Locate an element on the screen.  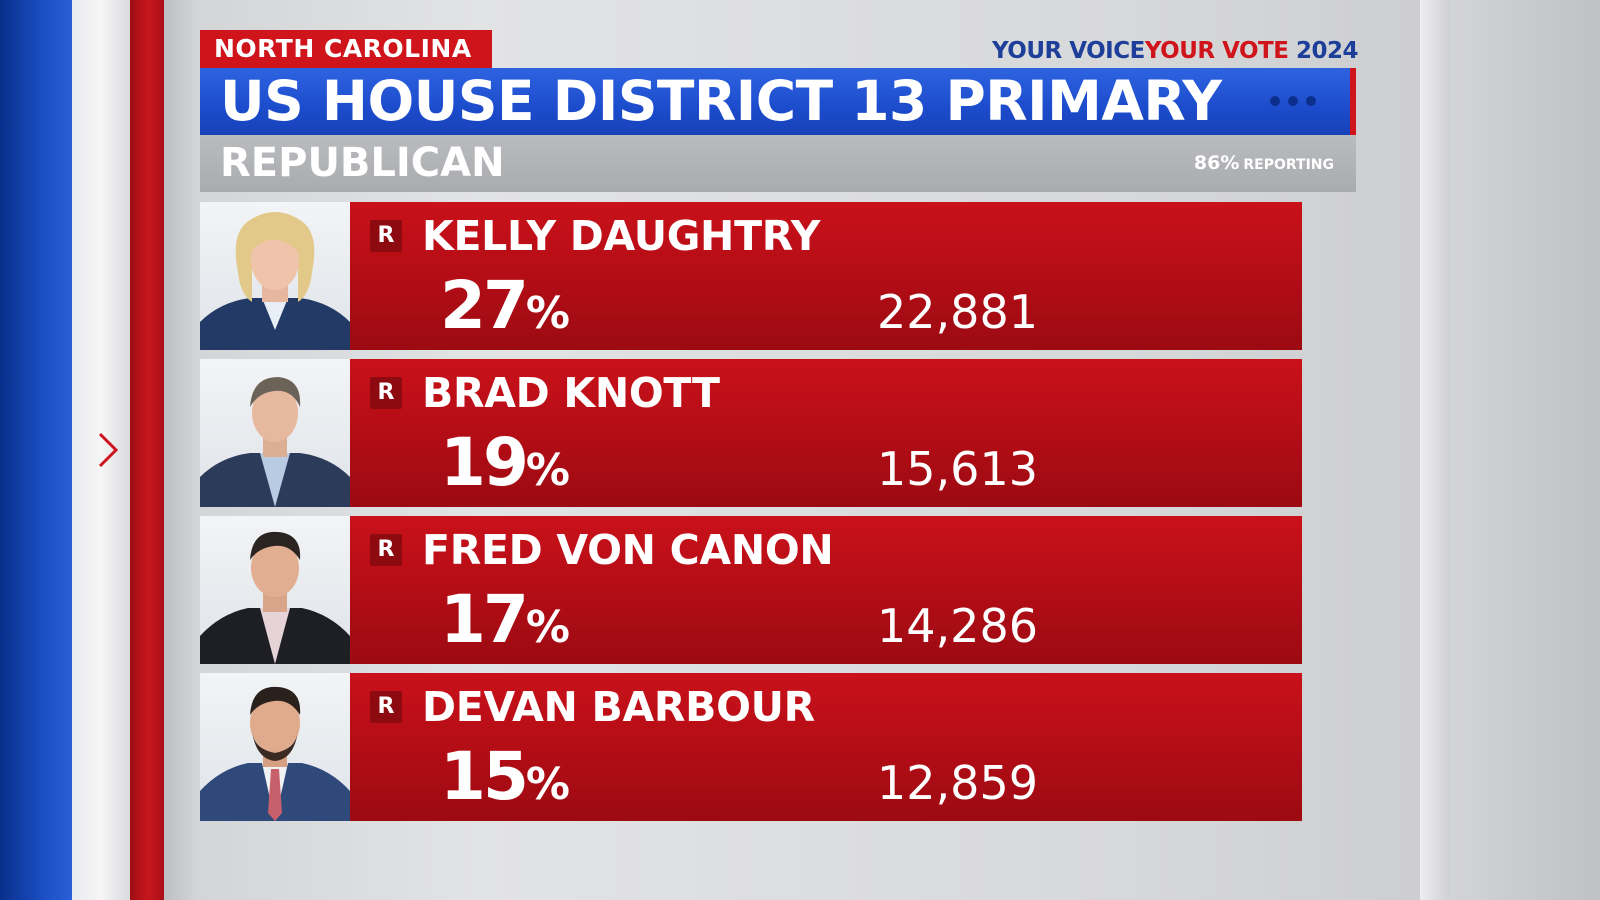
background-right-panel is located at coordinates (1525, 450).